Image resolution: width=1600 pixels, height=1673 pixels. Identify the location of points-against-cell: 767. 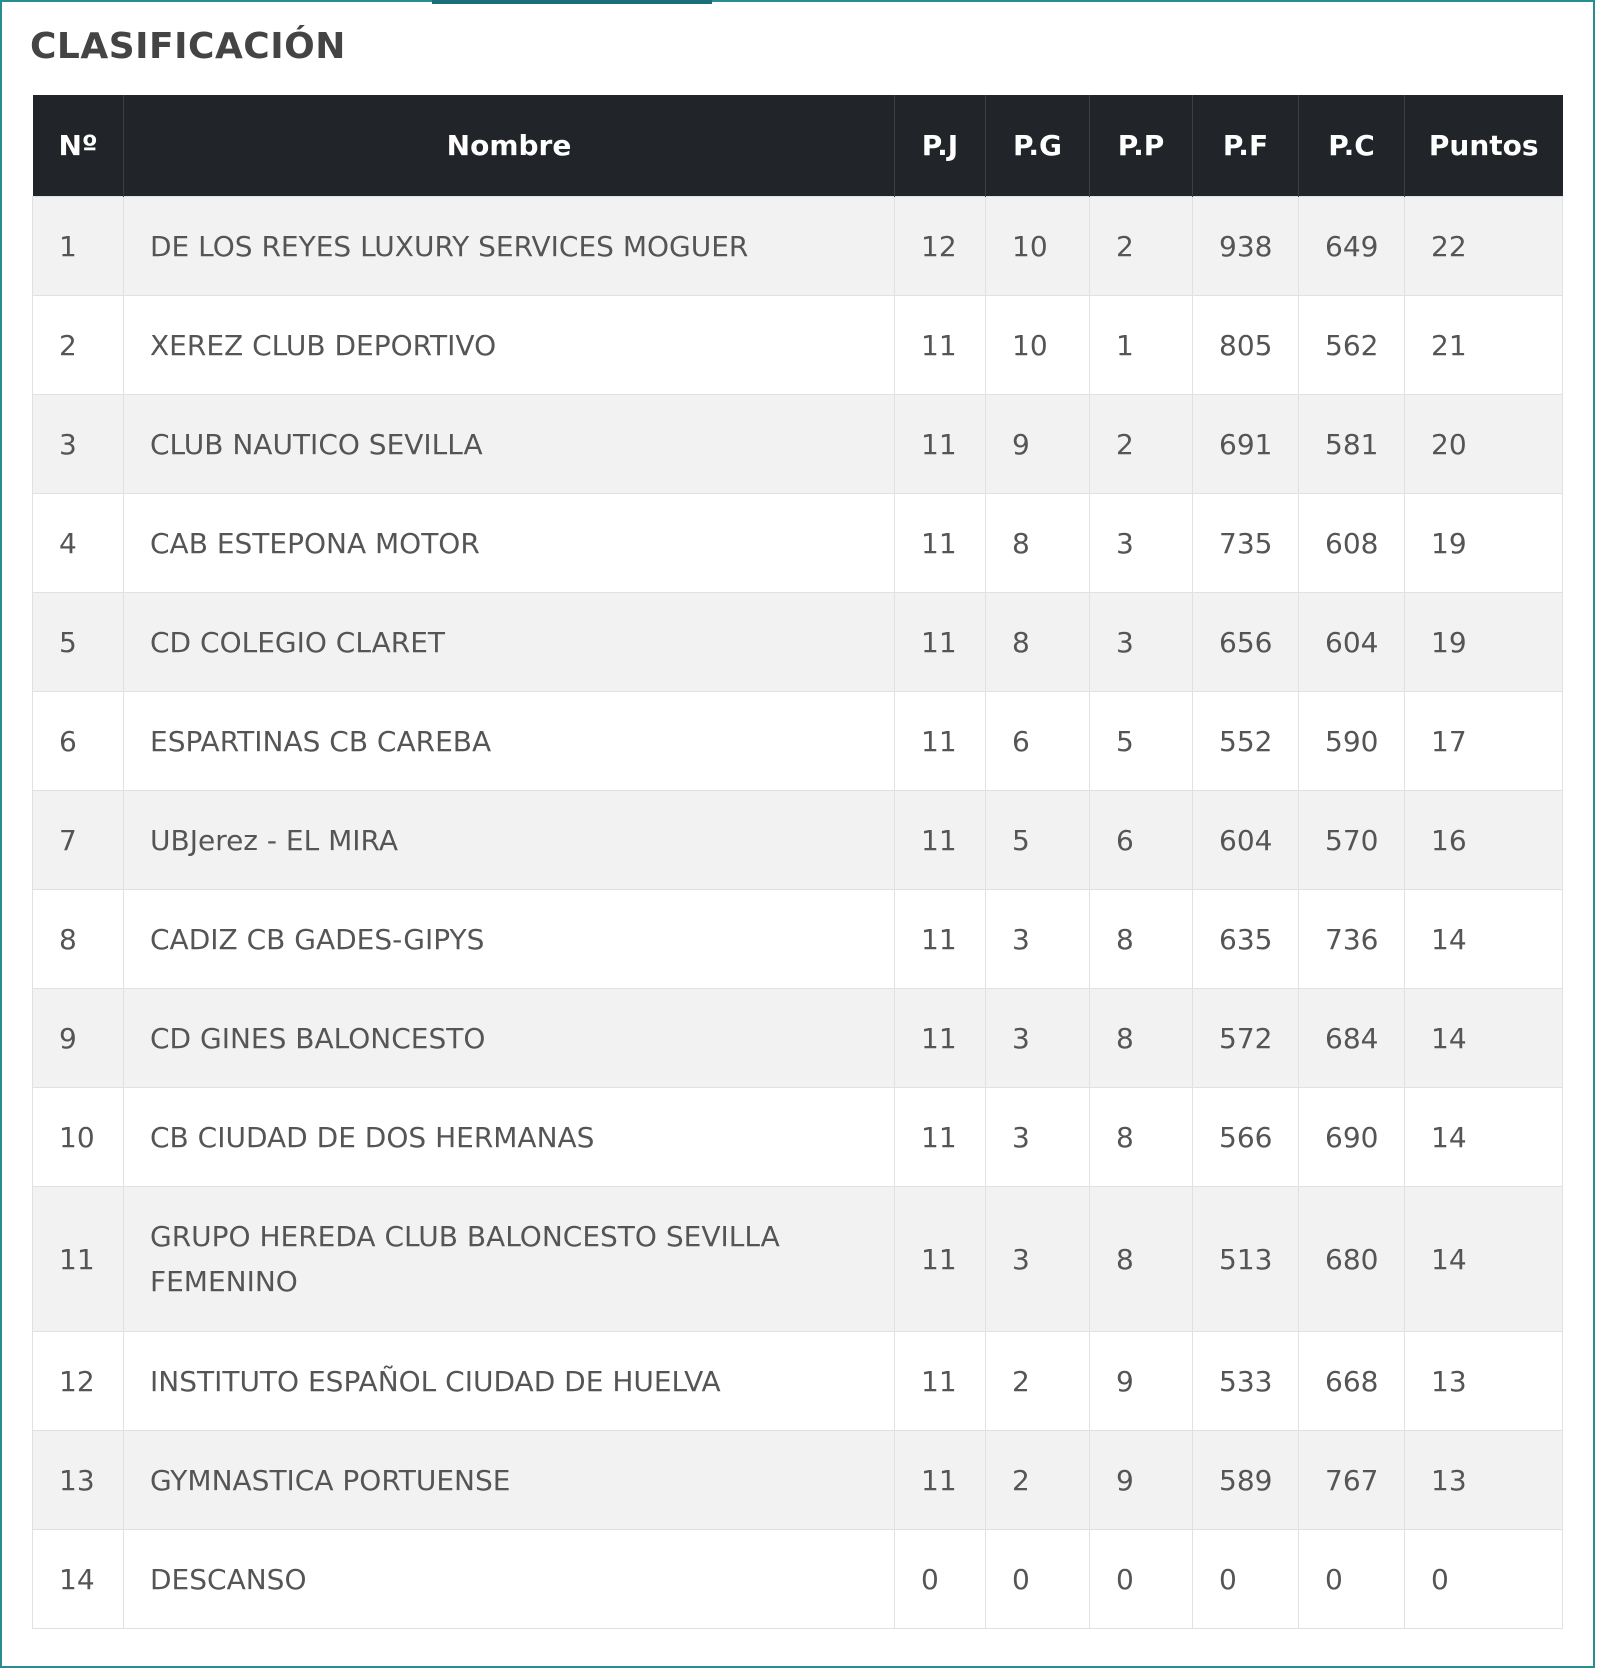
(1351, 1480).